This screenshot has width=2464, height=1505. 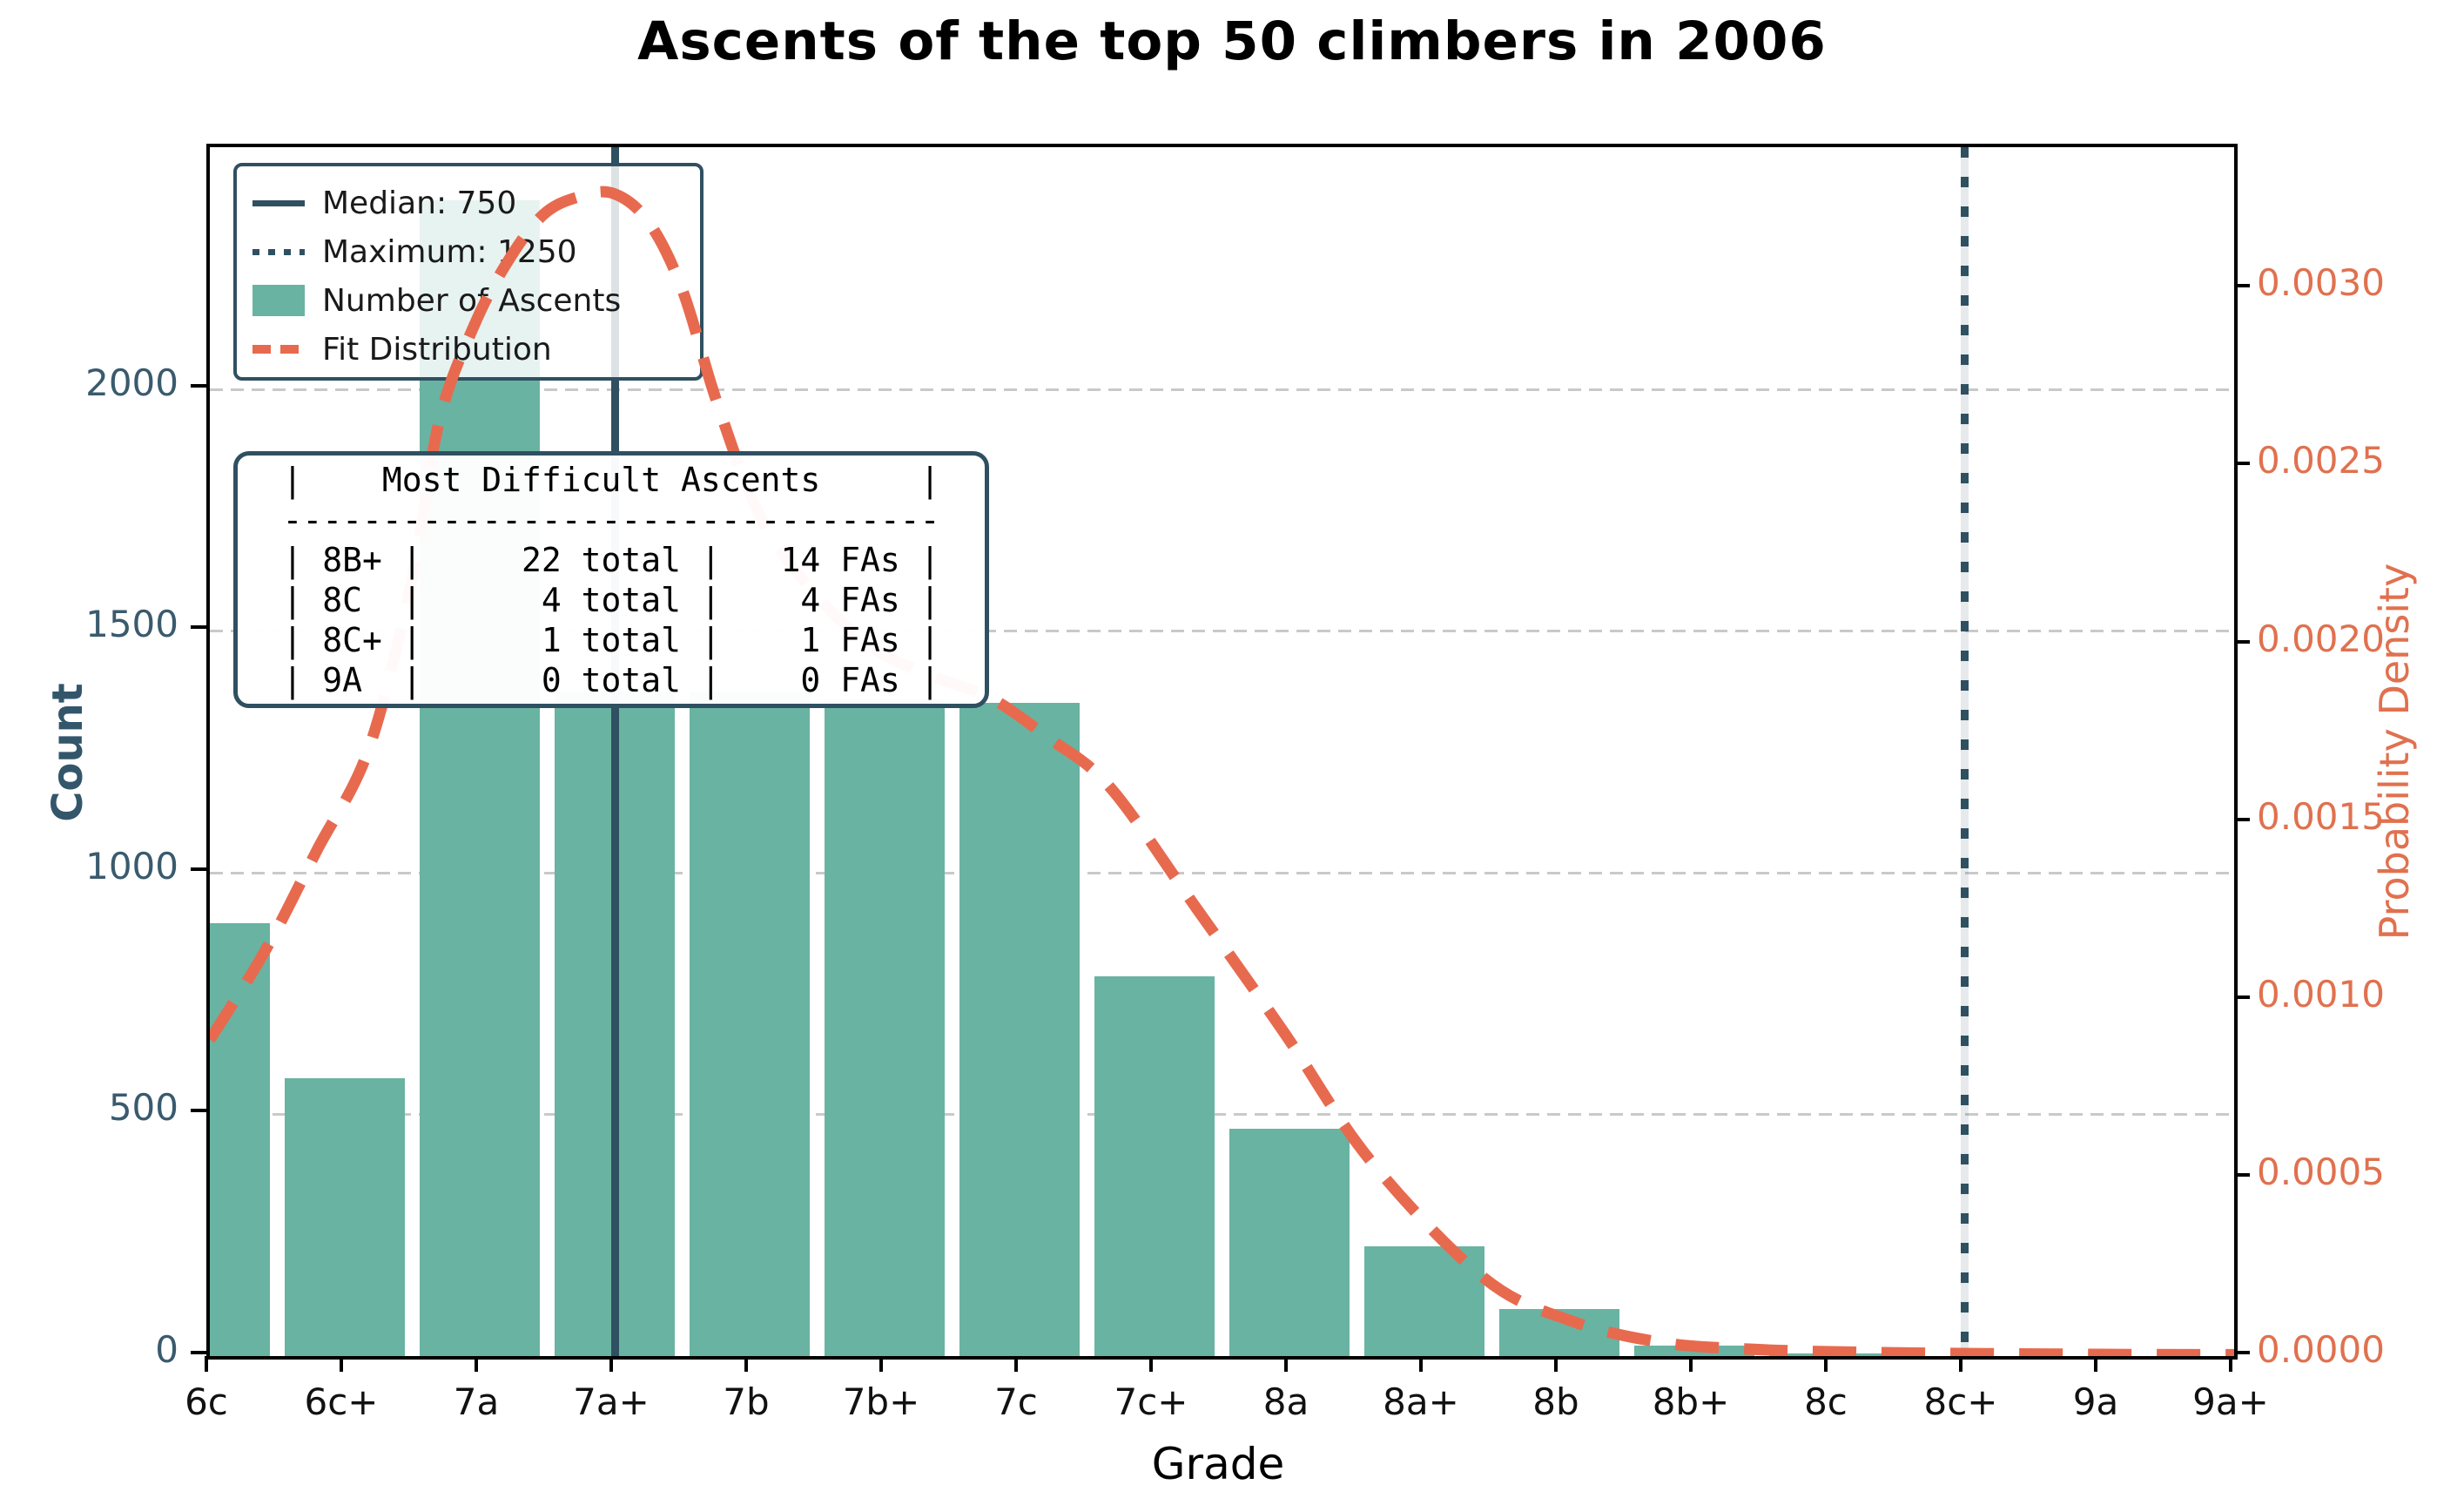 I want to click on x-tick-7c, so click(x=1016, y=1364).